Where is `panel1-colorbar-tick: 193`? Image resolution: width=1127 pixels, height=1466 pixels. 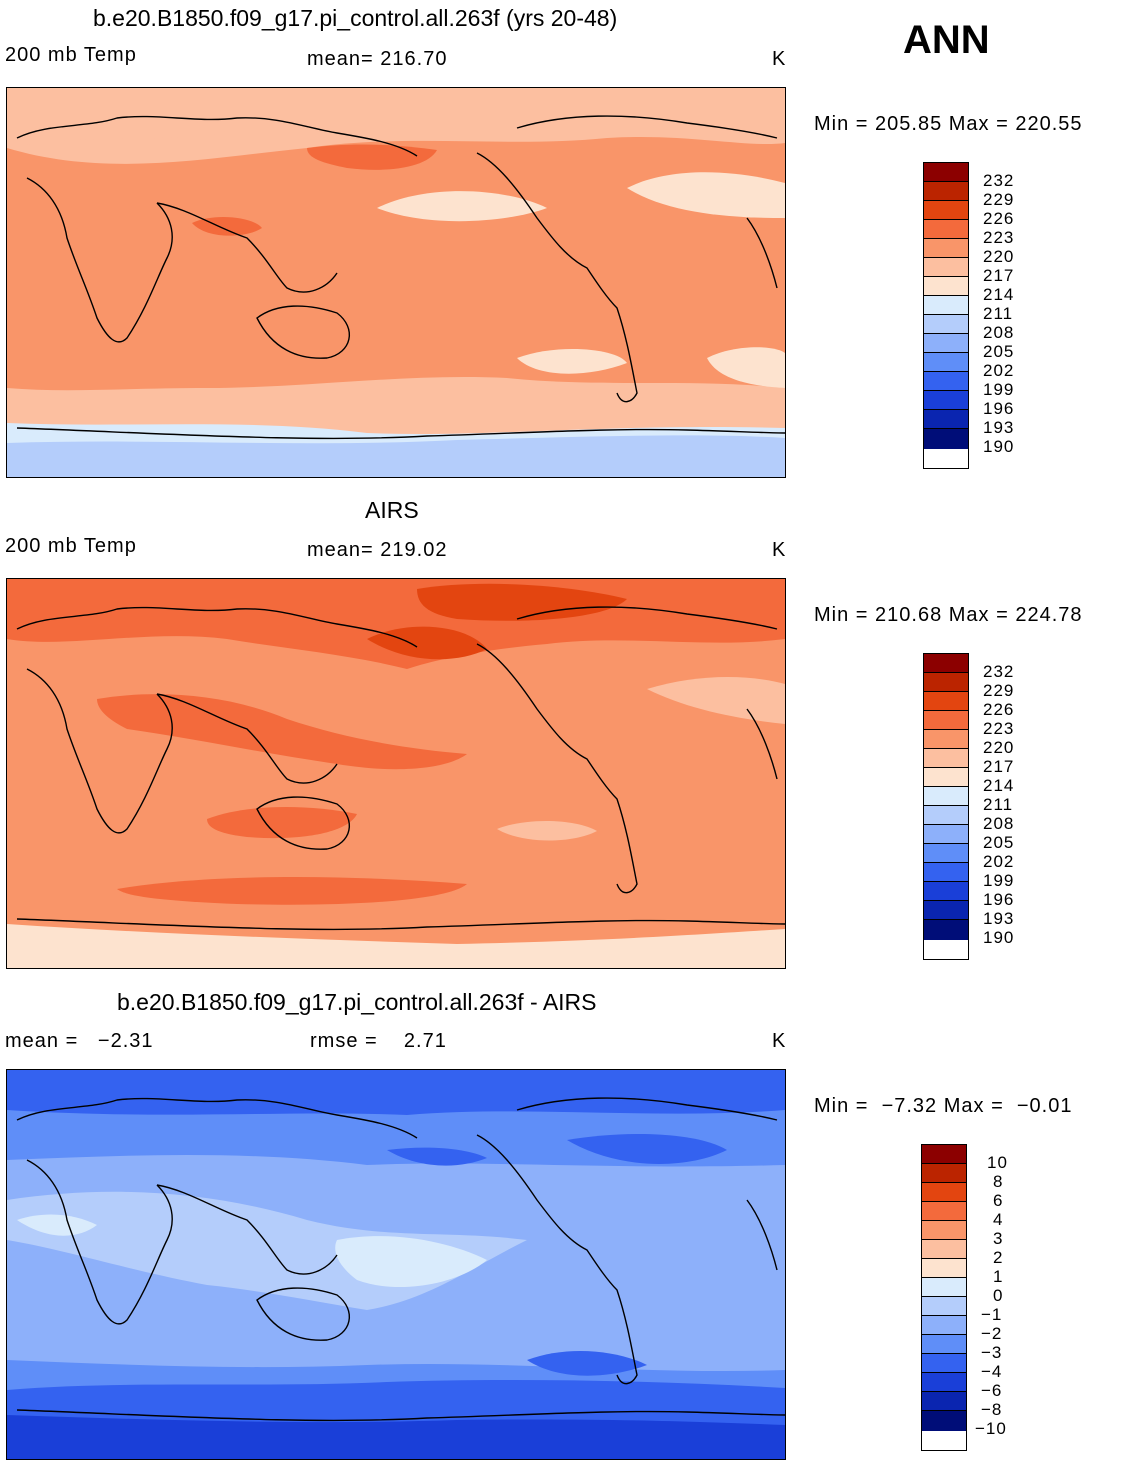
panel1-colorbar-tick: 193 is located at coordinates (999, 427).